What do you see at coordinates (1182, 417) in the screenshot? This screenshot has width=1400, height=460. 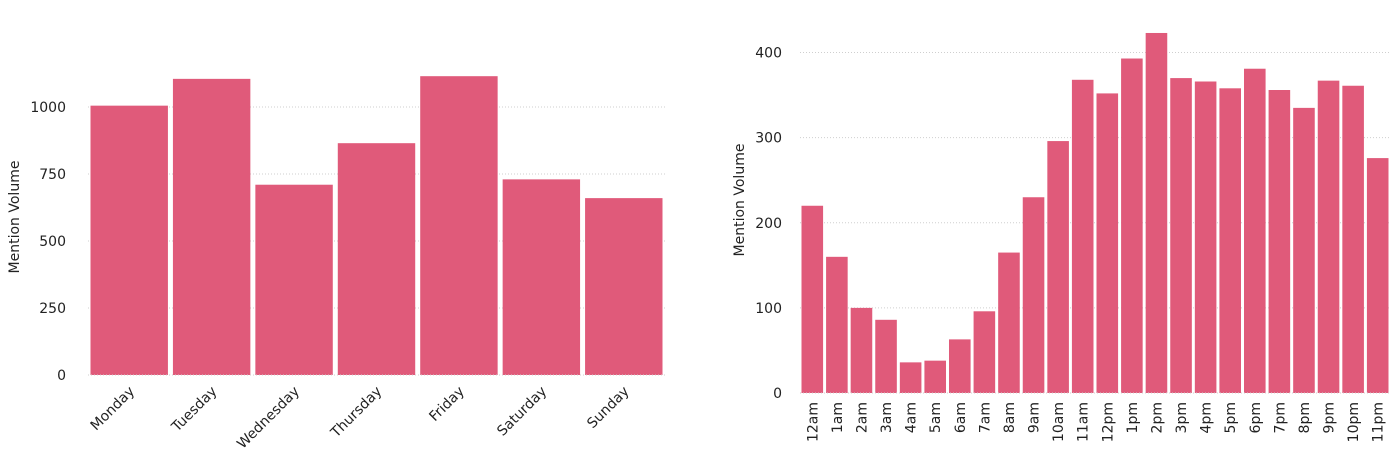 I see `x-tick-label: 3pm` at bounding box center [1182, 417].